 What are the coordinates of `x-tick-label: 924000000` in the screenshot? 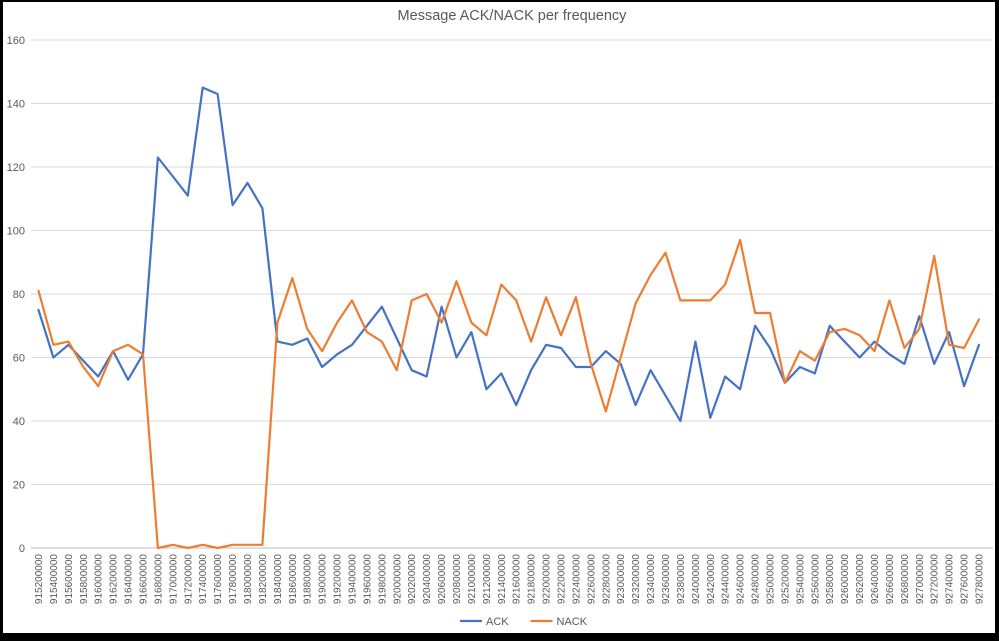 It's located at (696, 579).